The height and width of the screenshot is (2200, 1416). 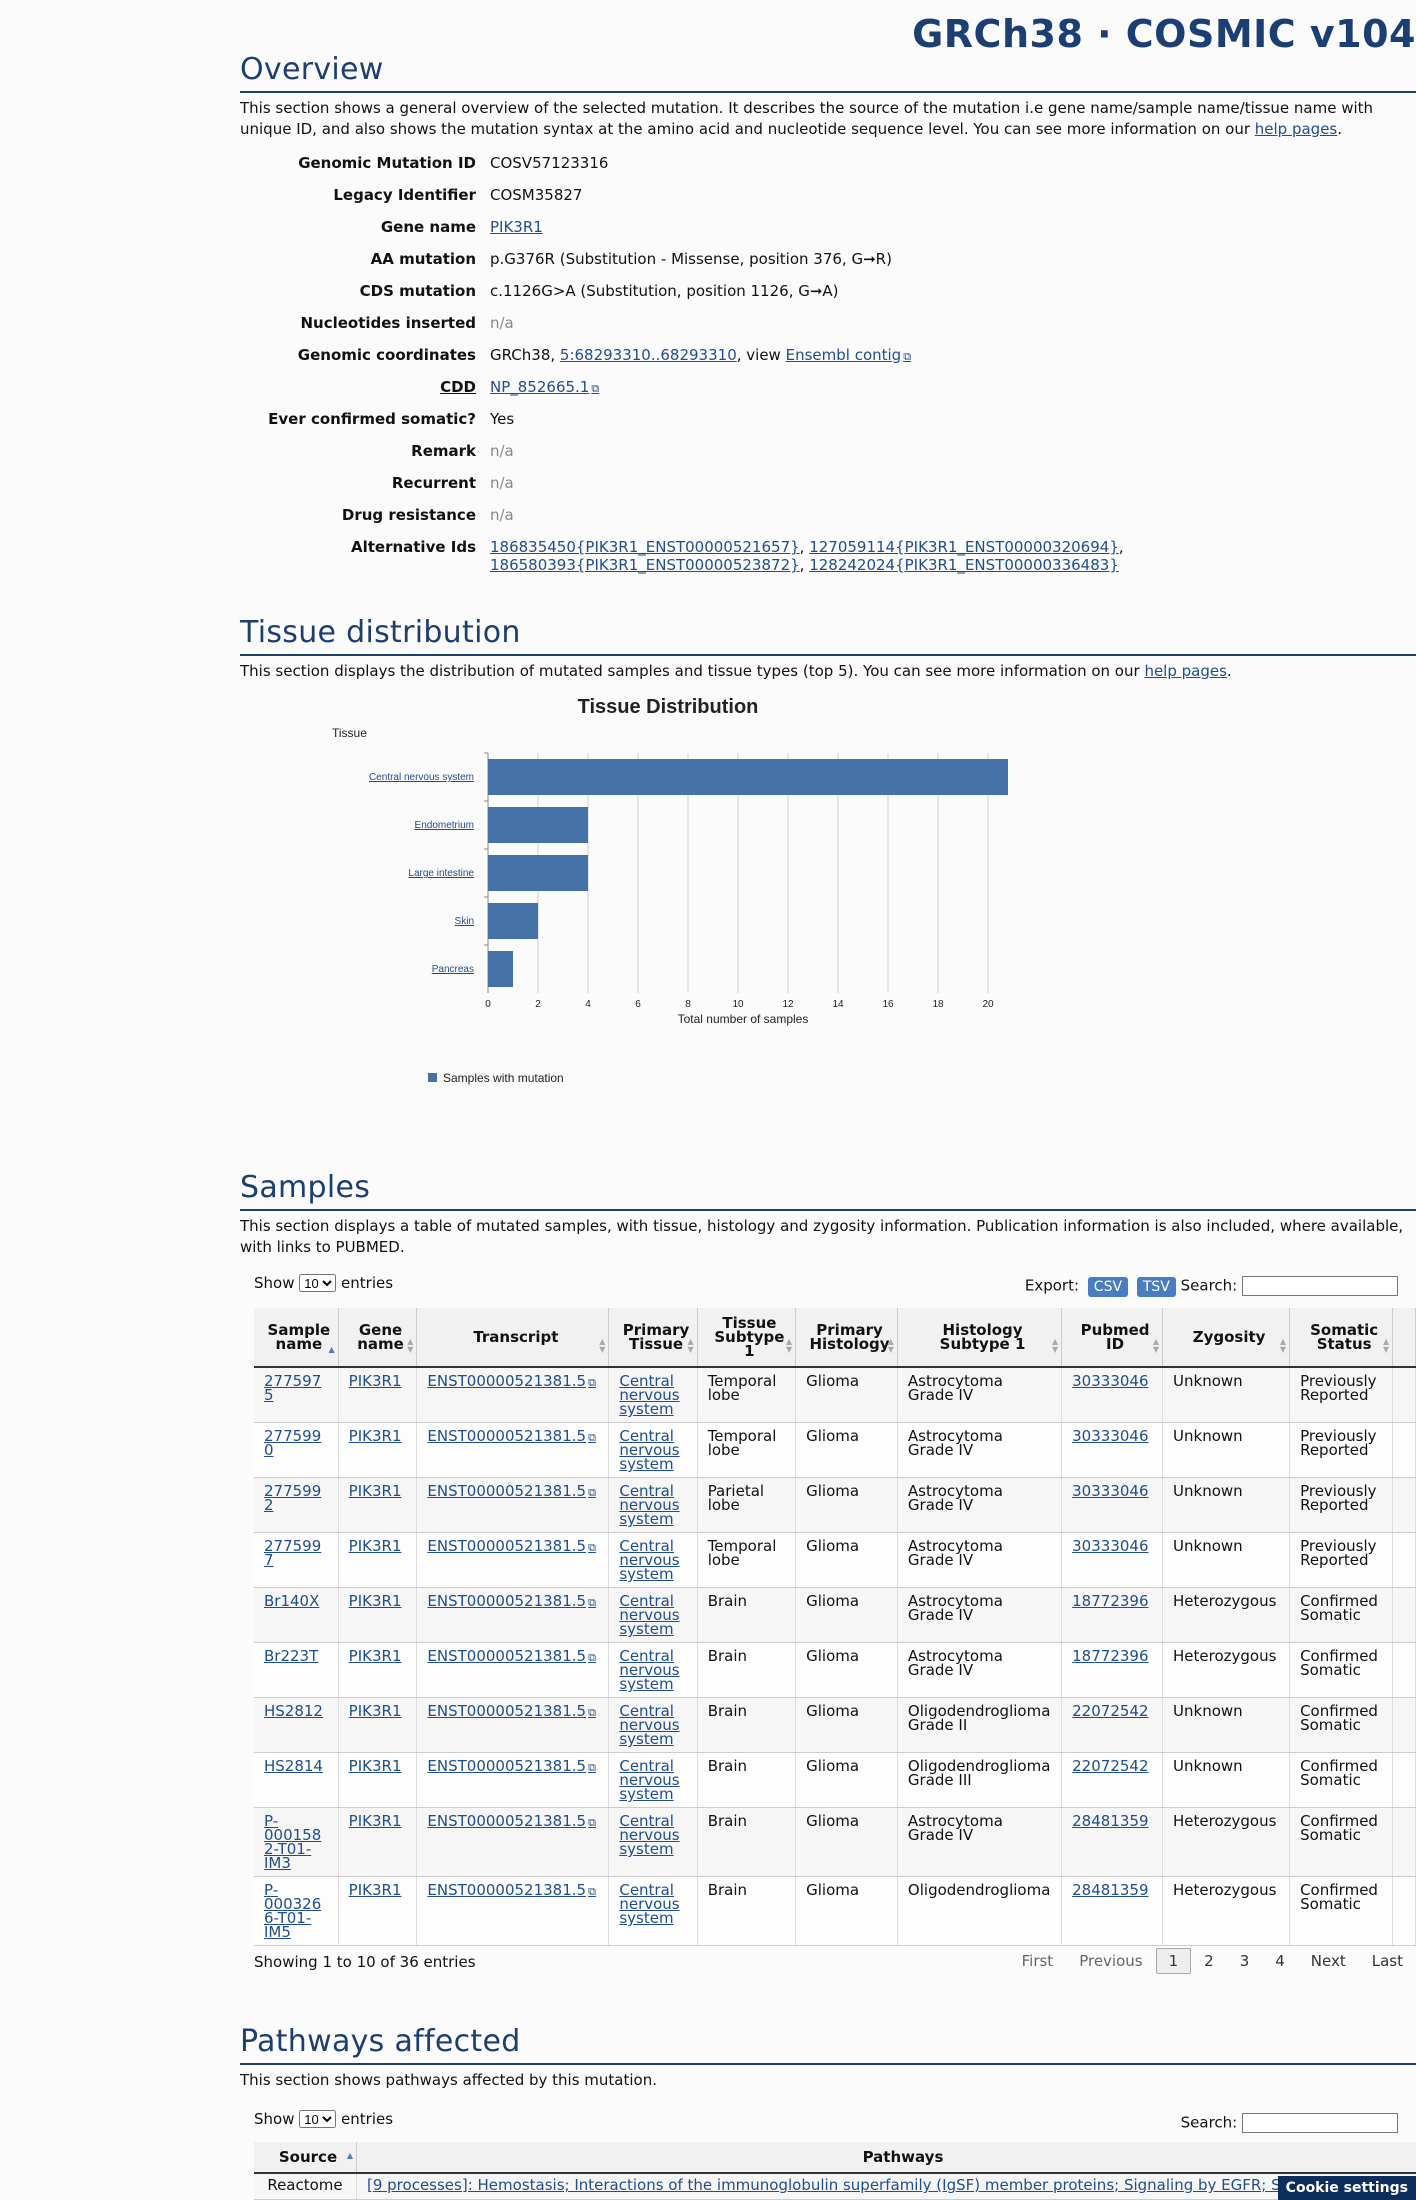 I want to click on sample-link: P-0001582-T01-IM3, so click(x=293, y=1842).